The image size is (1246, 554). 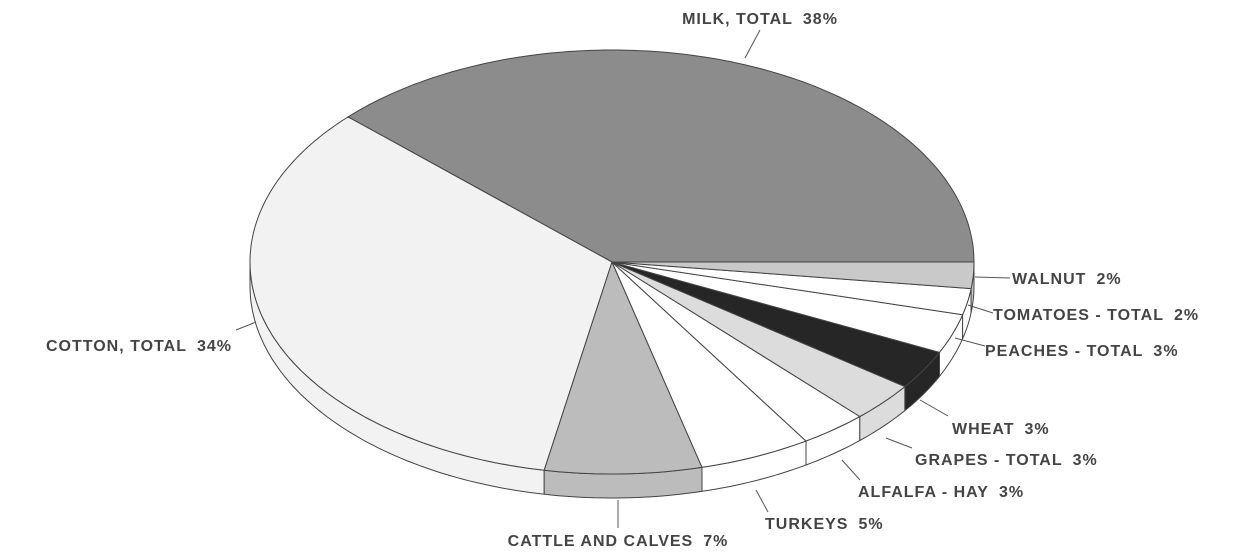 I want to click on slice-label: GRAPES - TOTAL 3%, so click(x=1006, y=460).